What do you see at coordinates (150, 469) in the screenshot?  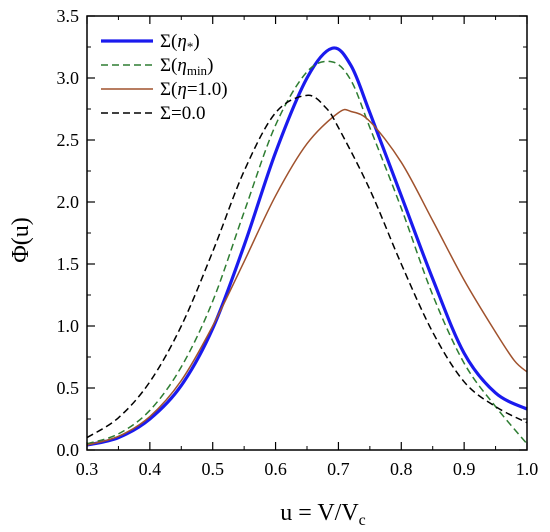 I see `x-tick-label: 0.4` at bounding box center [150, 469].